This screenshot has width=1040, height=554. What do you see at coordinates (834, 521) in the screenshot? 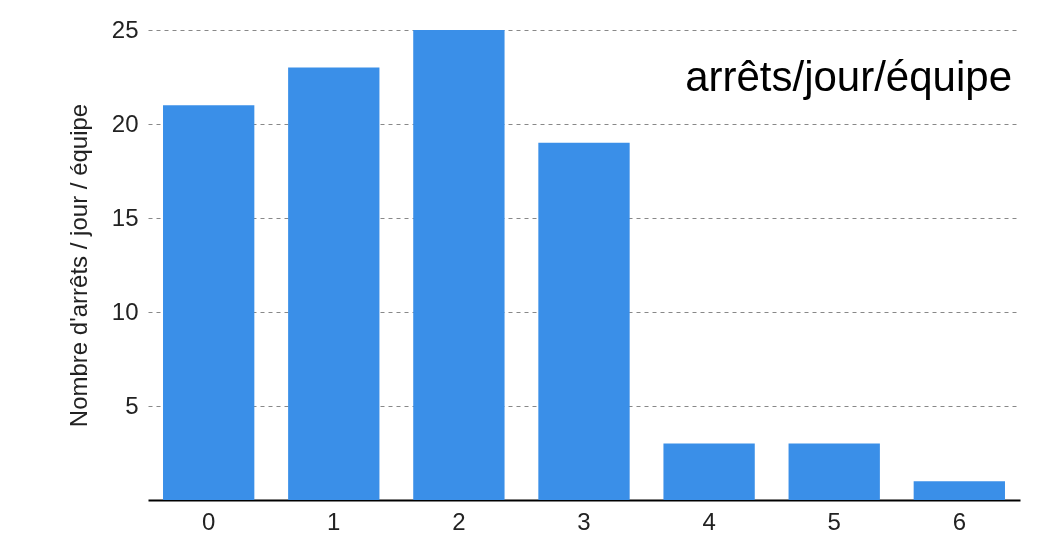
I see `x-tick-label: 5` at bounding box center [834, 521].